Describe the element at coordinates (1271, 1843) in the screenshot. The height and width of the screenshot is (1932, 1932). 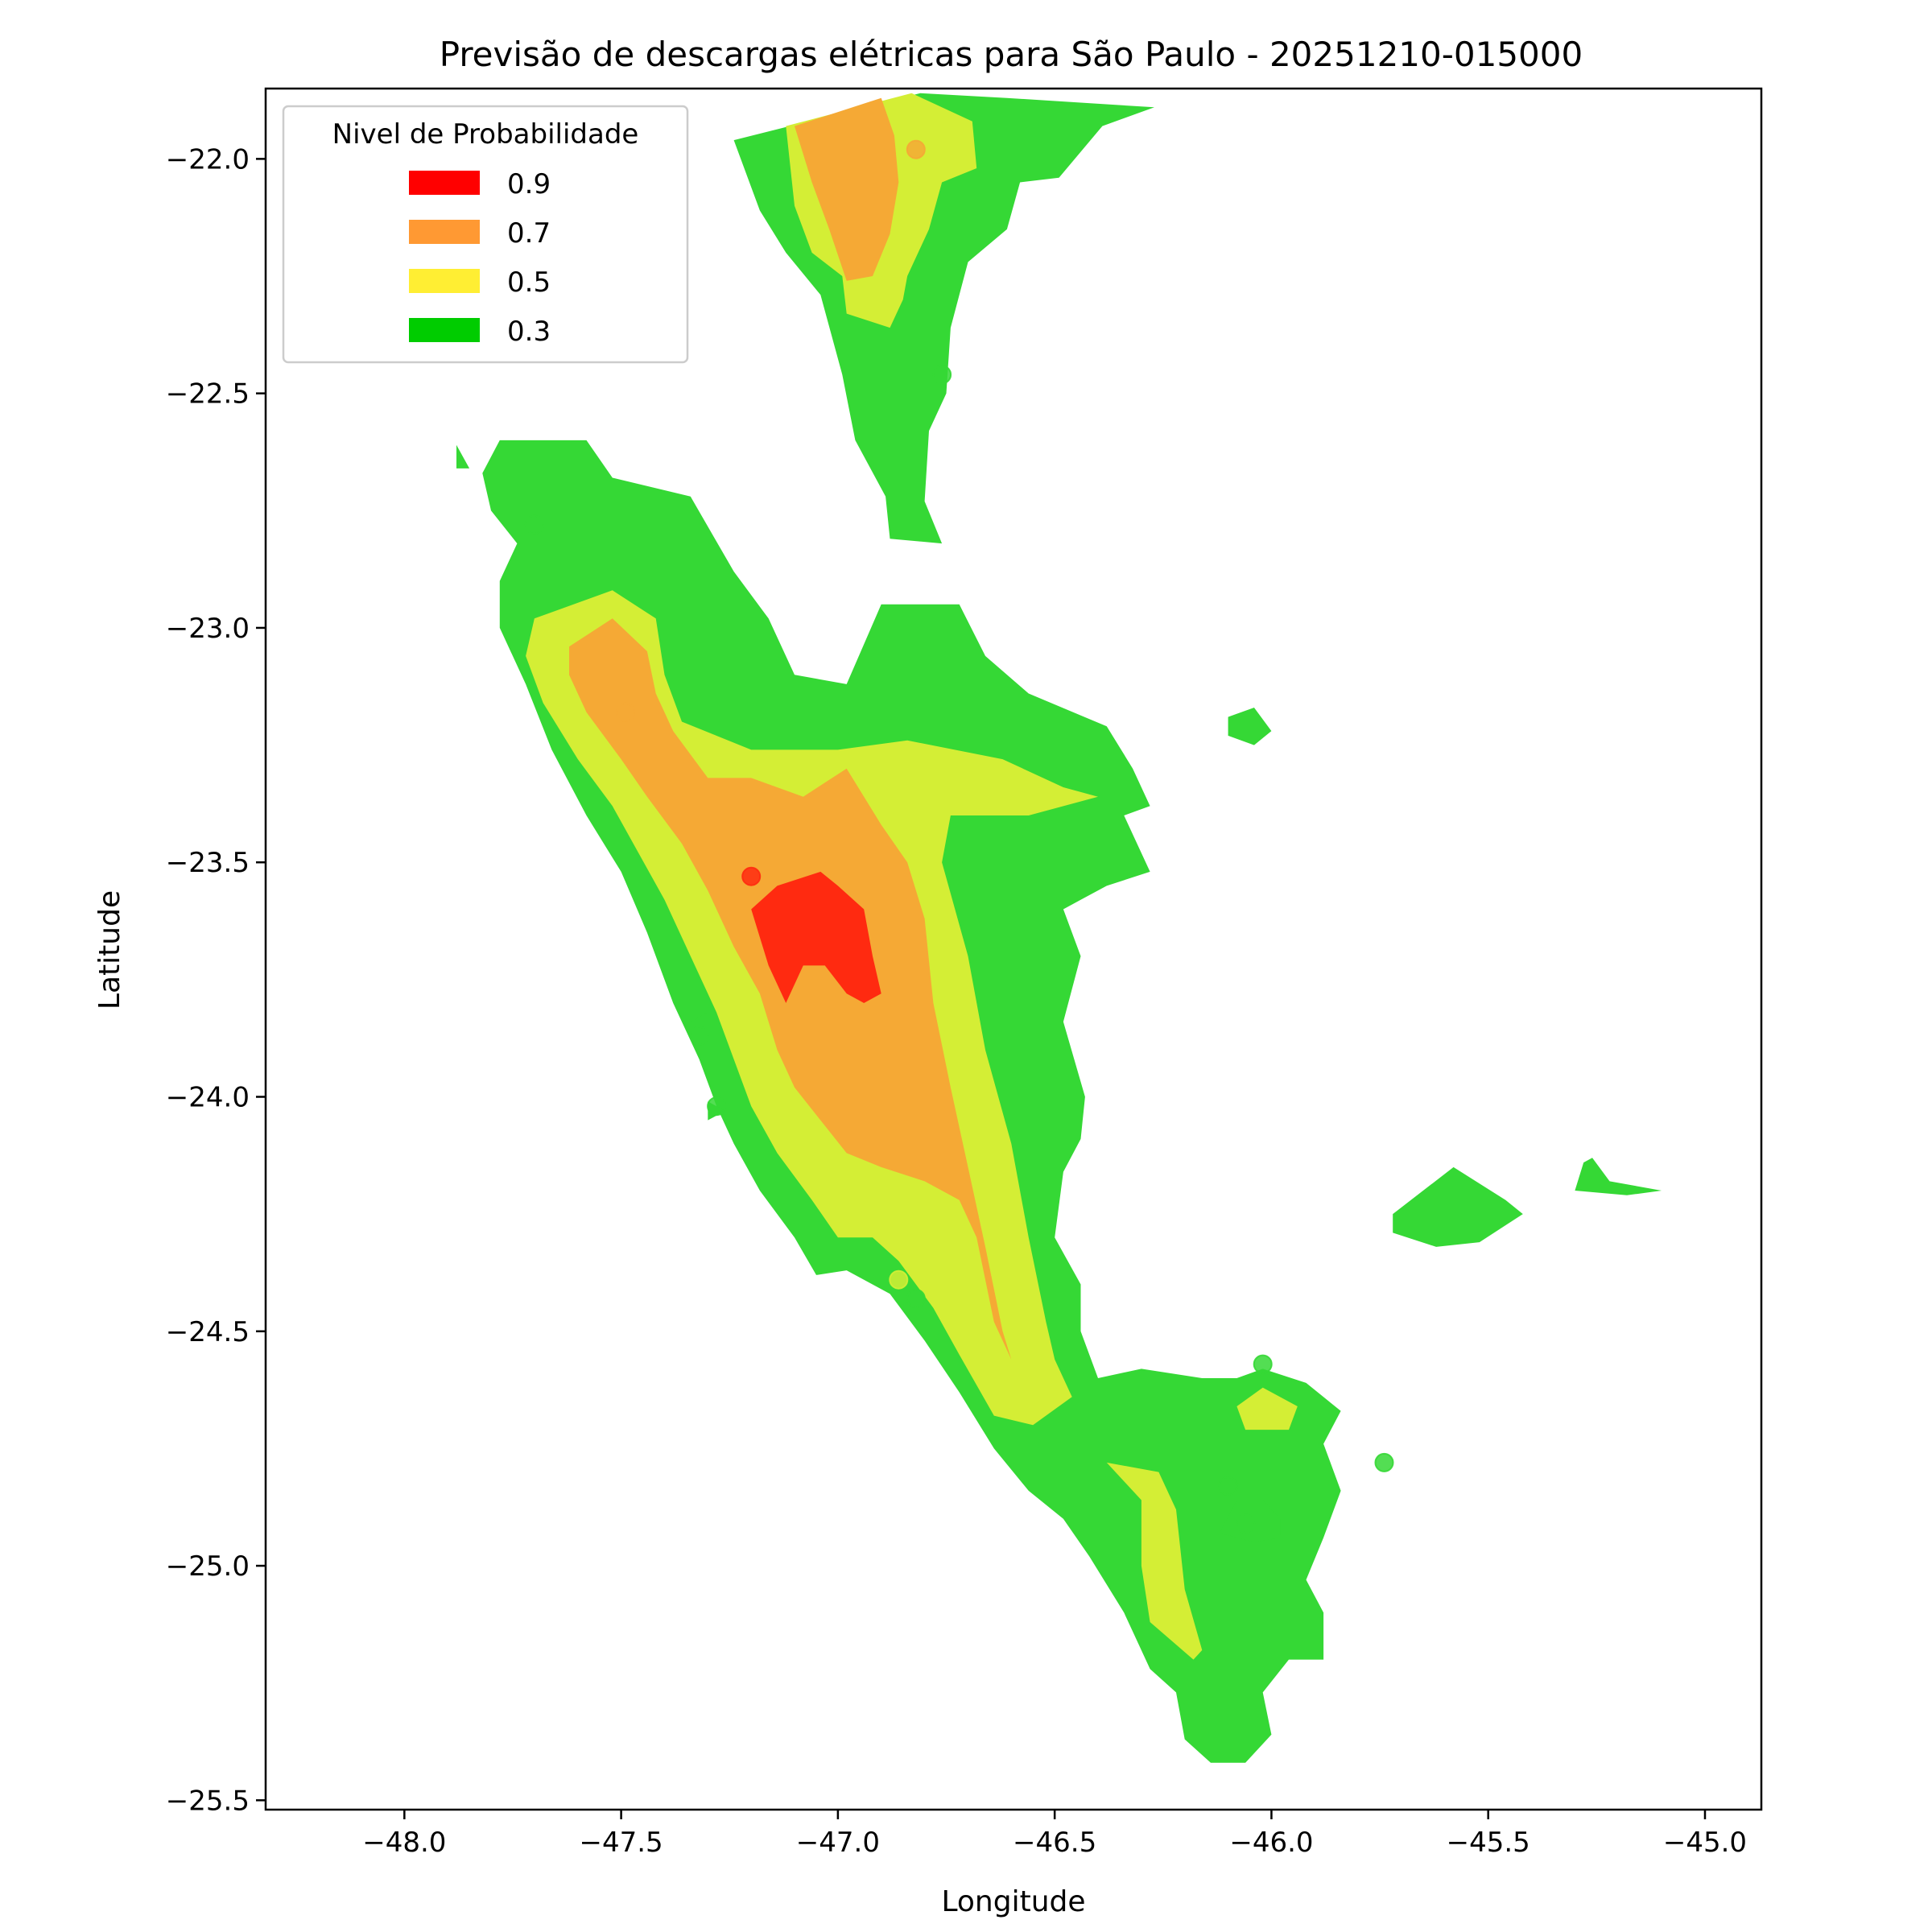
I see `x-tick-label-4: −46.0` at that location.